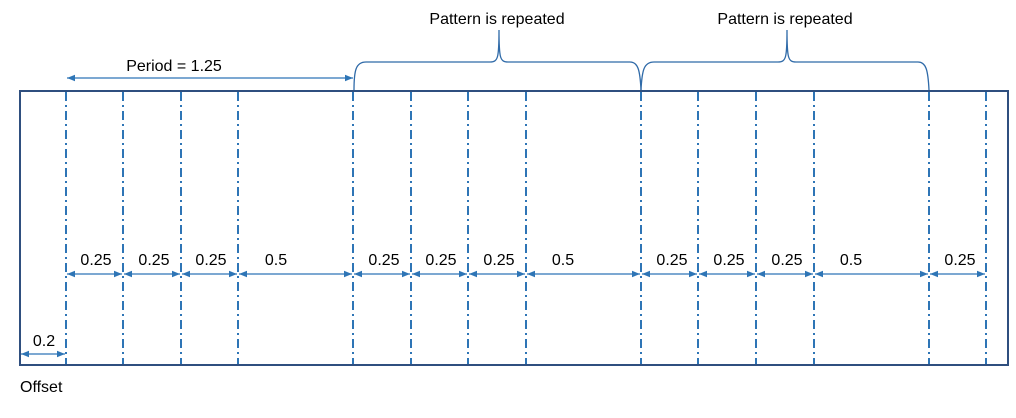  What do you see at coordinates (174, 66) in the screenshot?
I see `period-label: Period = 1.25` at bounding box center [174, 66].